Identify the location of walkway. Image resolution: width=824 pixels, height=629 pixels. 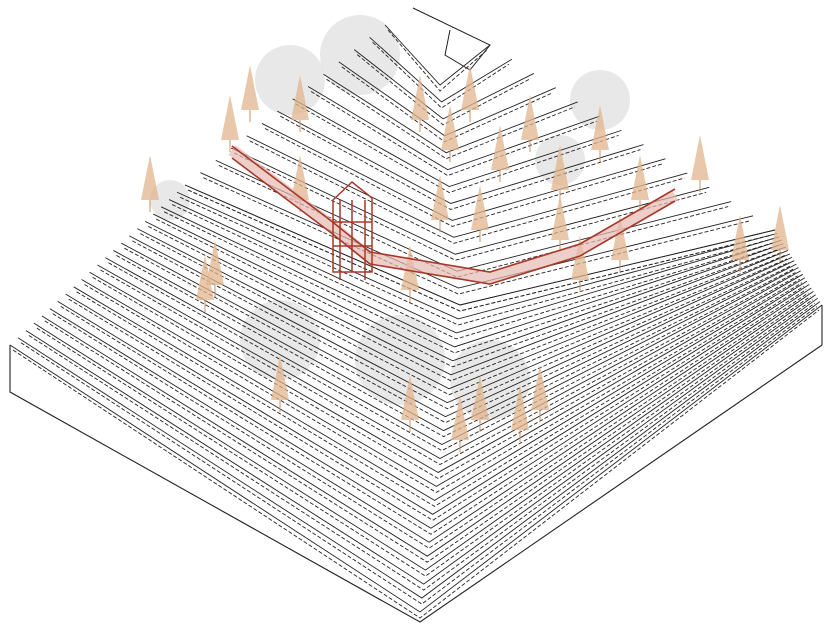
(453, 215).